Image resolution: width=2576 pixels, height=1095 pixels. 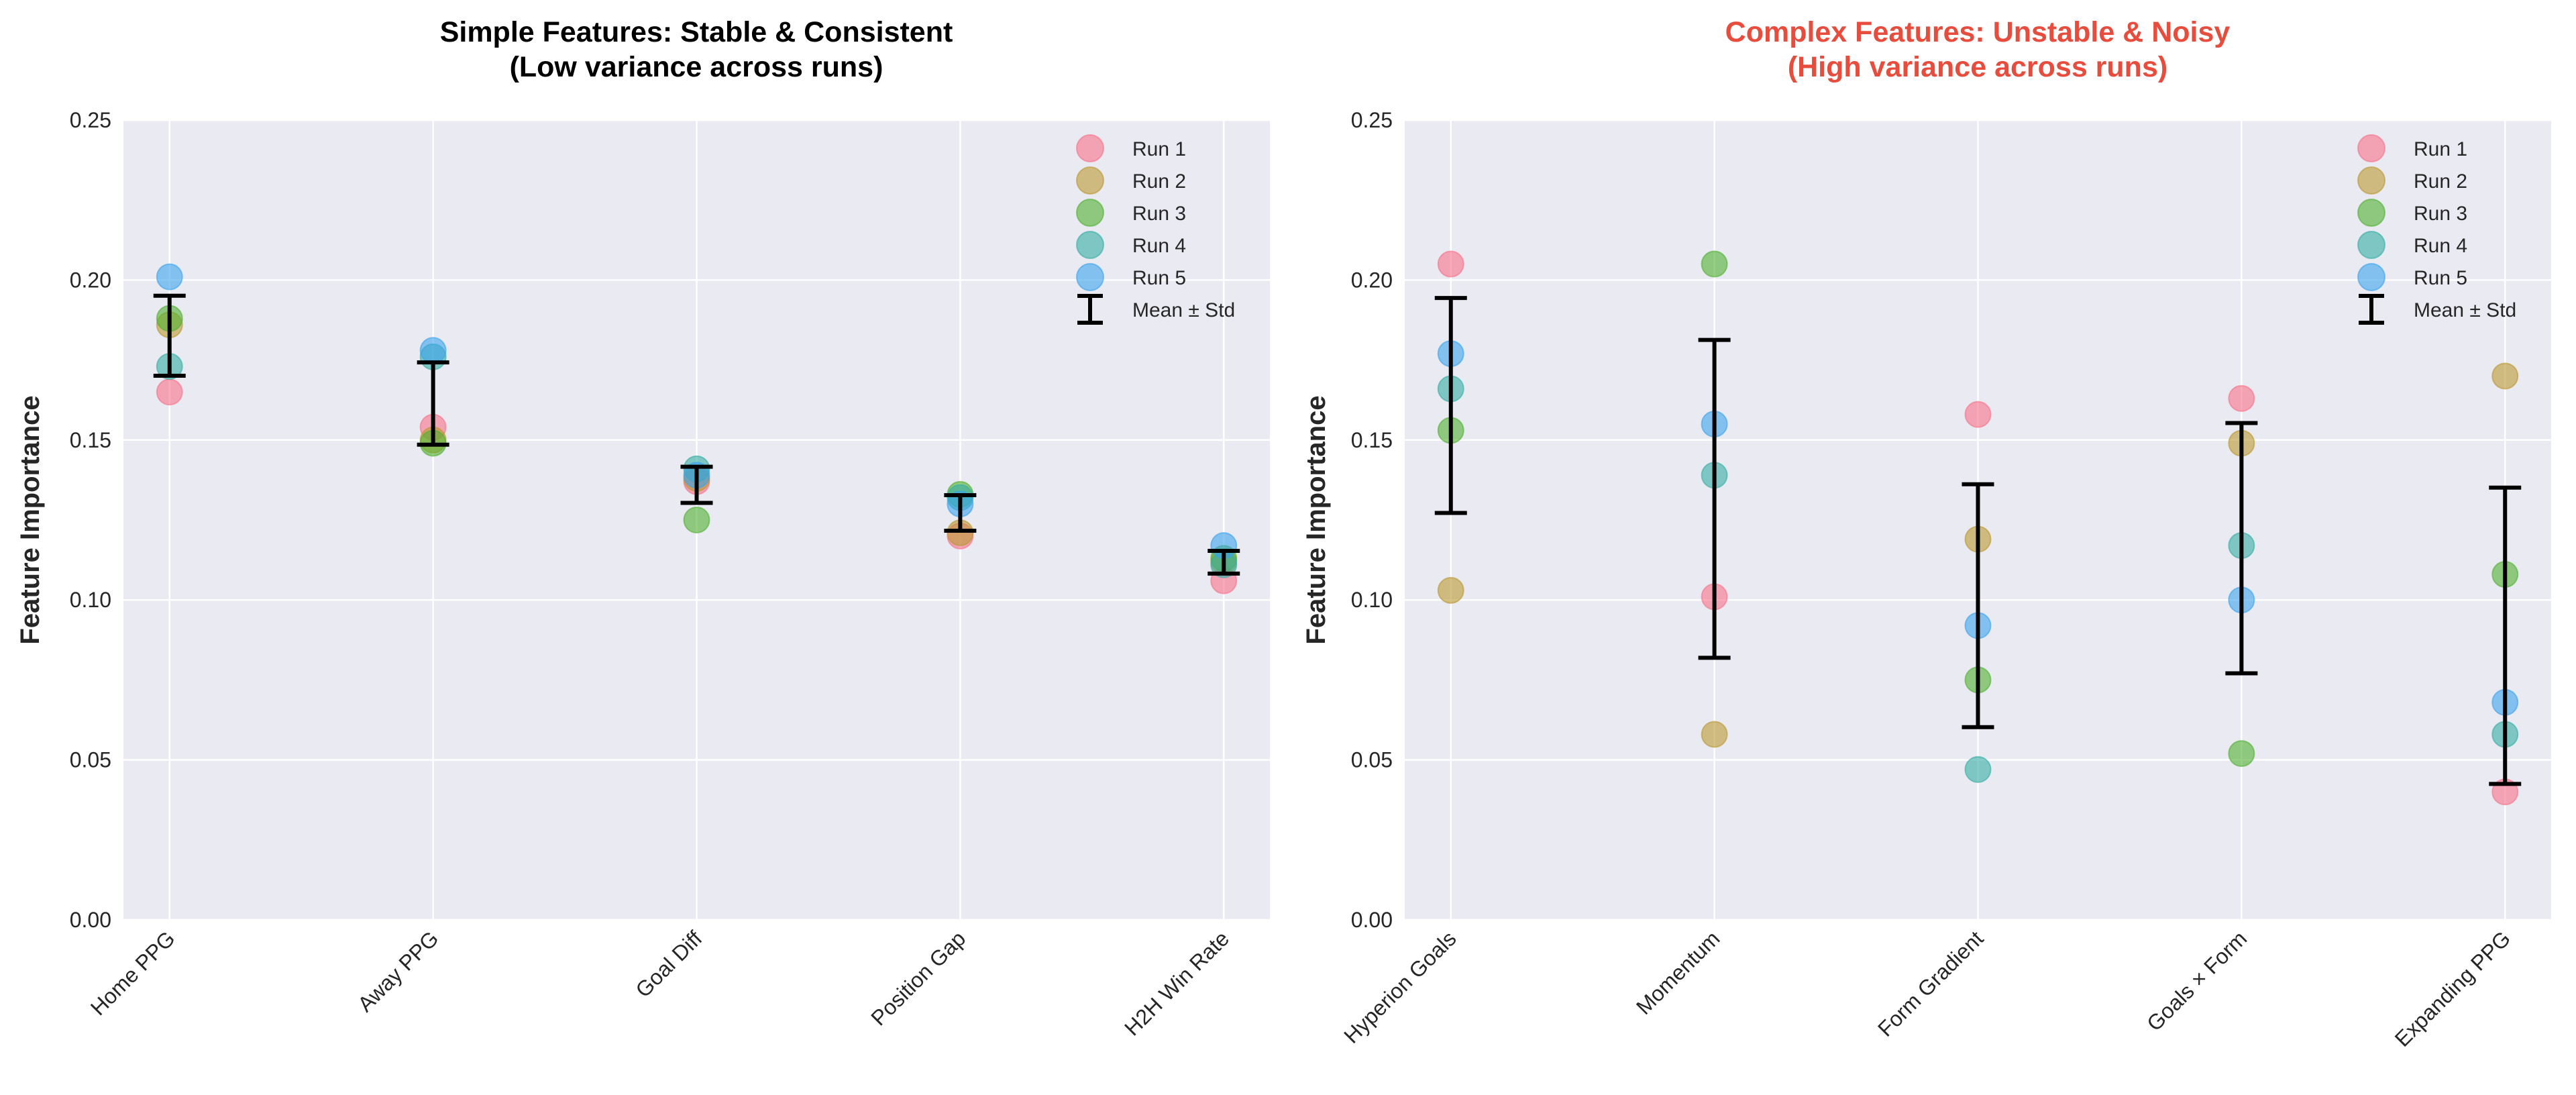 What do you see at coordinates (696, 67) in the screenshot?
I see `left-subtitle: (Low variance across runs)` at bounding box center [696, 67].